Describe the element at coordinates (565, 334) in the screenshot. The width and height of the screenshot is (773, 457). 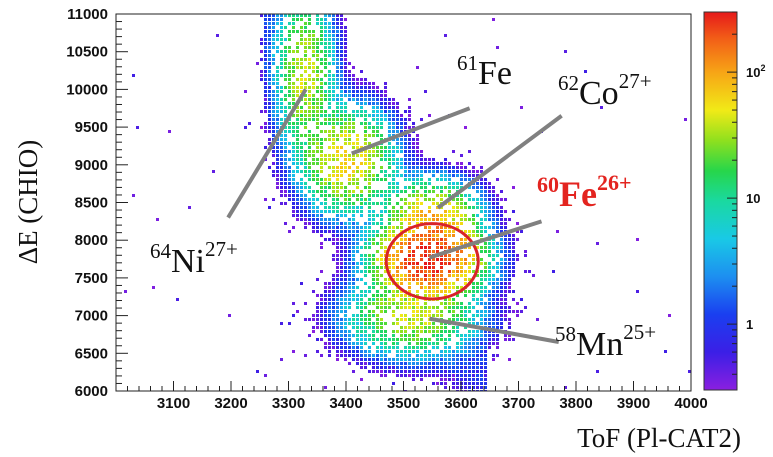
I see `isotope-mass: 58` at that location.